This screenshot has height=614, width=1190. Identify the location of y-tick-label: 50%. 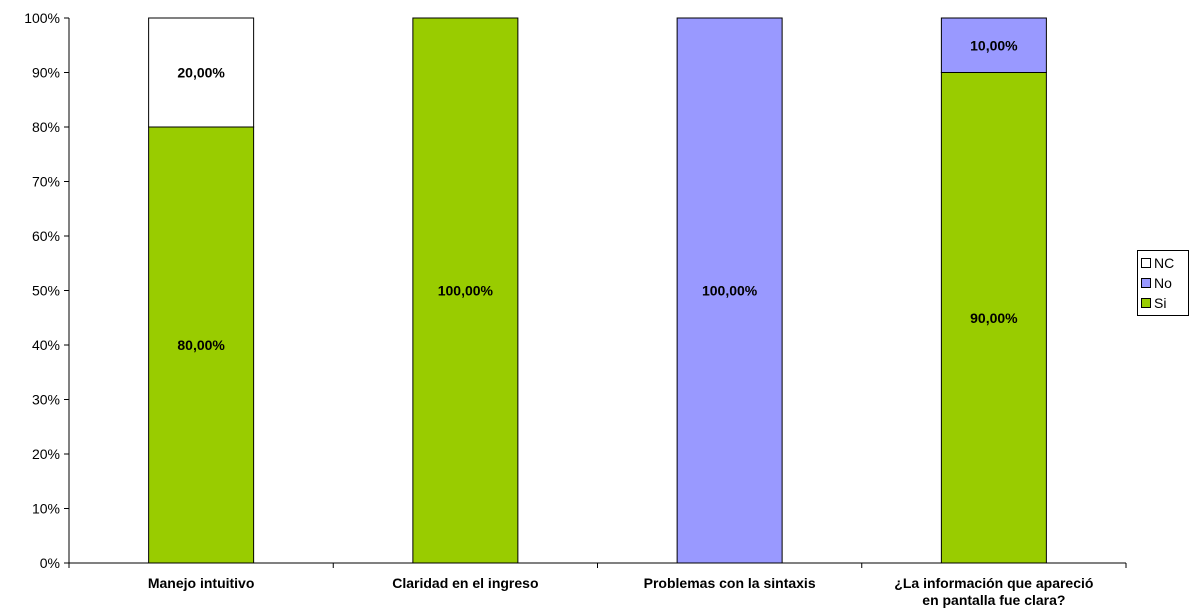
(46, 291).